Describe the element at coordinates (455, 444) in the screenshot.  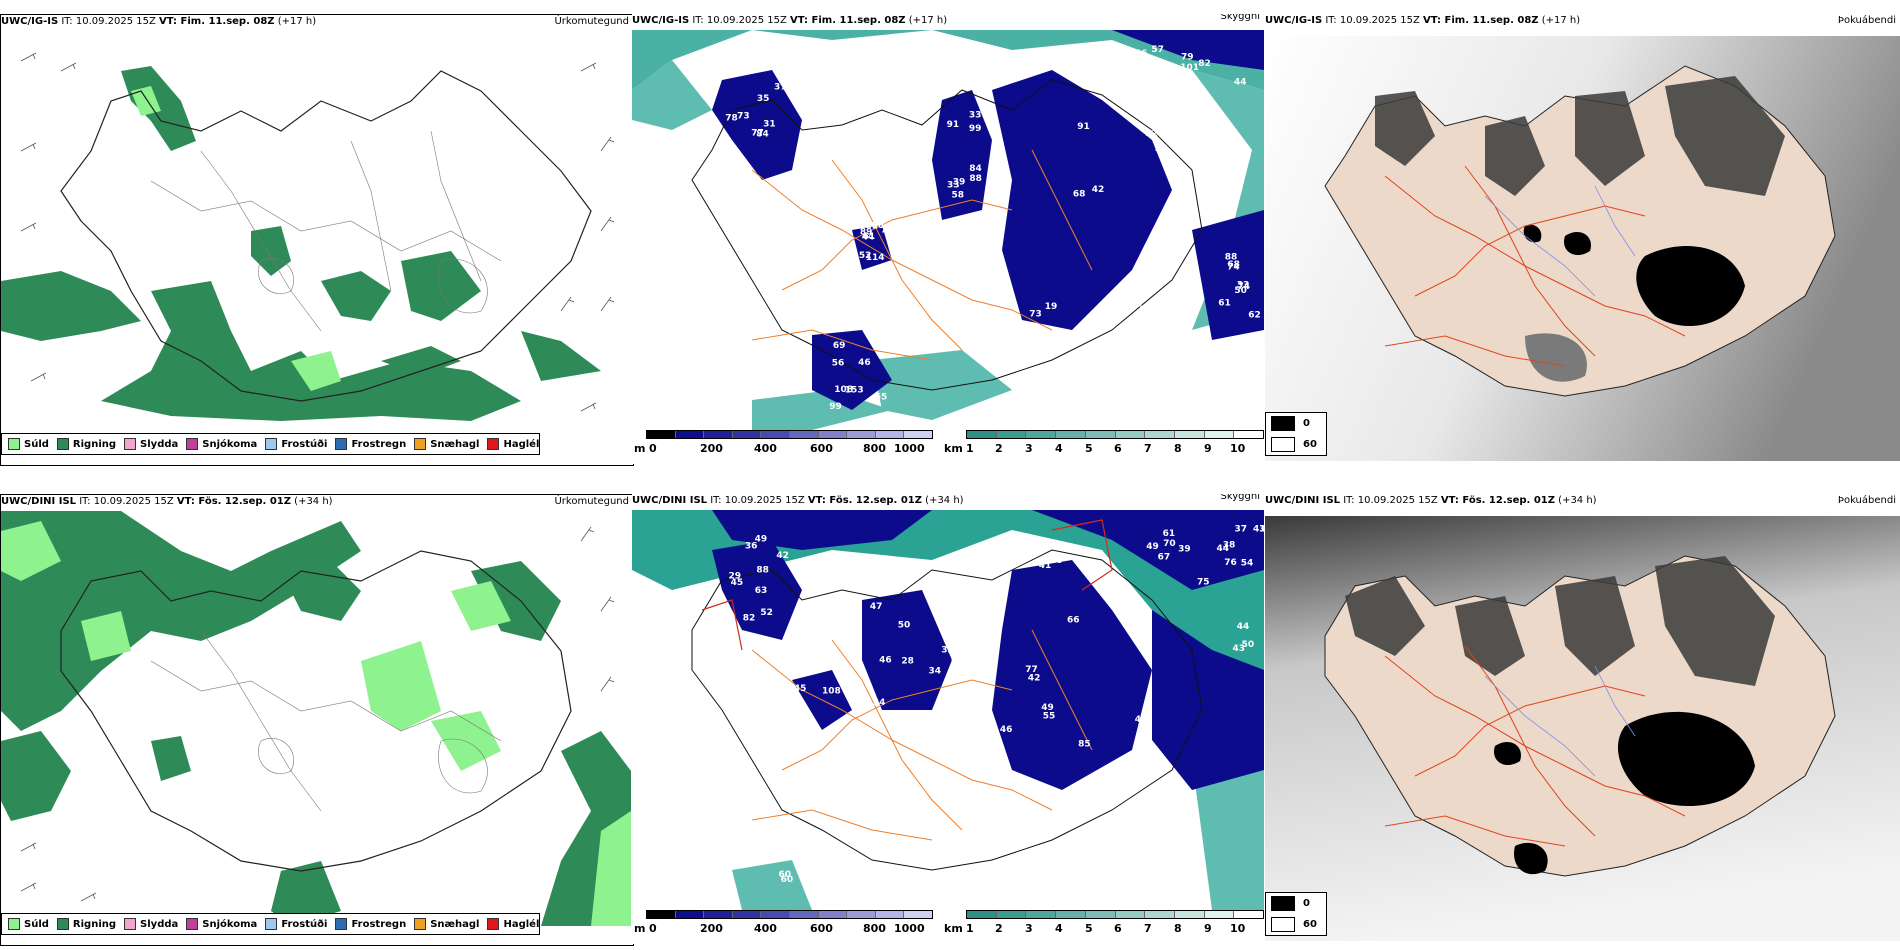
I see `legend-label: Snæhagl` at that location.